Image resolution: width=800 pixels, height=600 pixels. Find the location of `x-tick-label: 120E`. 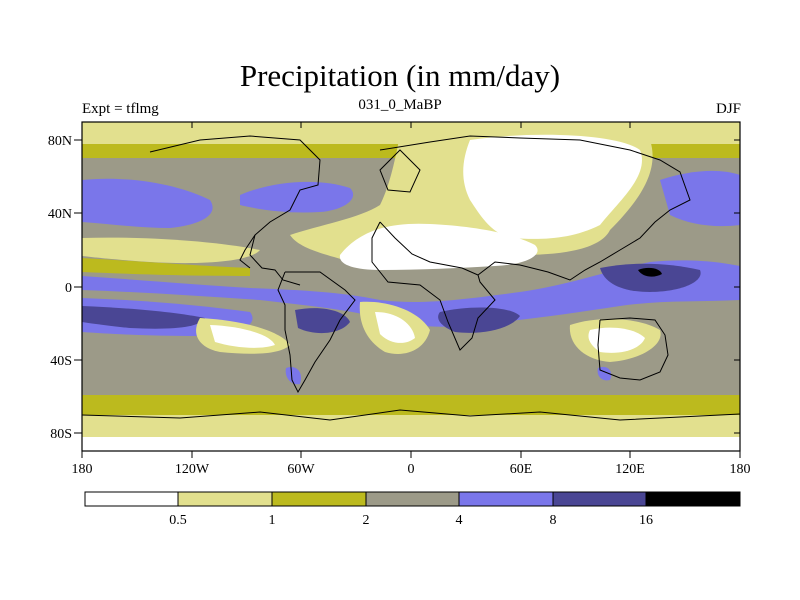

x-tick-label: 120E is located at coordinates (630, 469).